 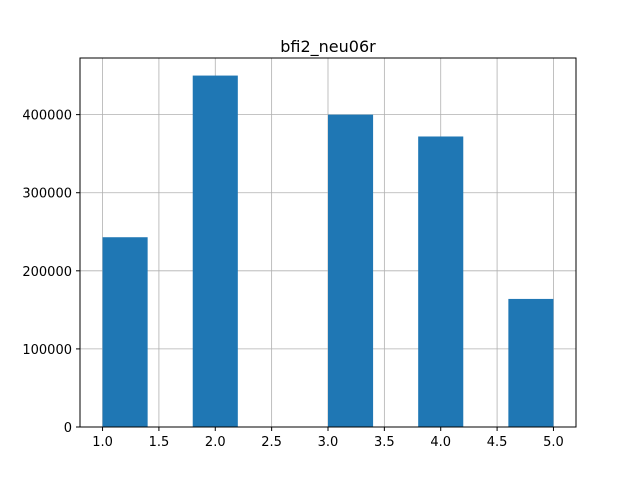 What do you see at coordinates (159, 442) in the screenshot?
I see `x-tick-label: 1.5` at bounding box center [159, 442].